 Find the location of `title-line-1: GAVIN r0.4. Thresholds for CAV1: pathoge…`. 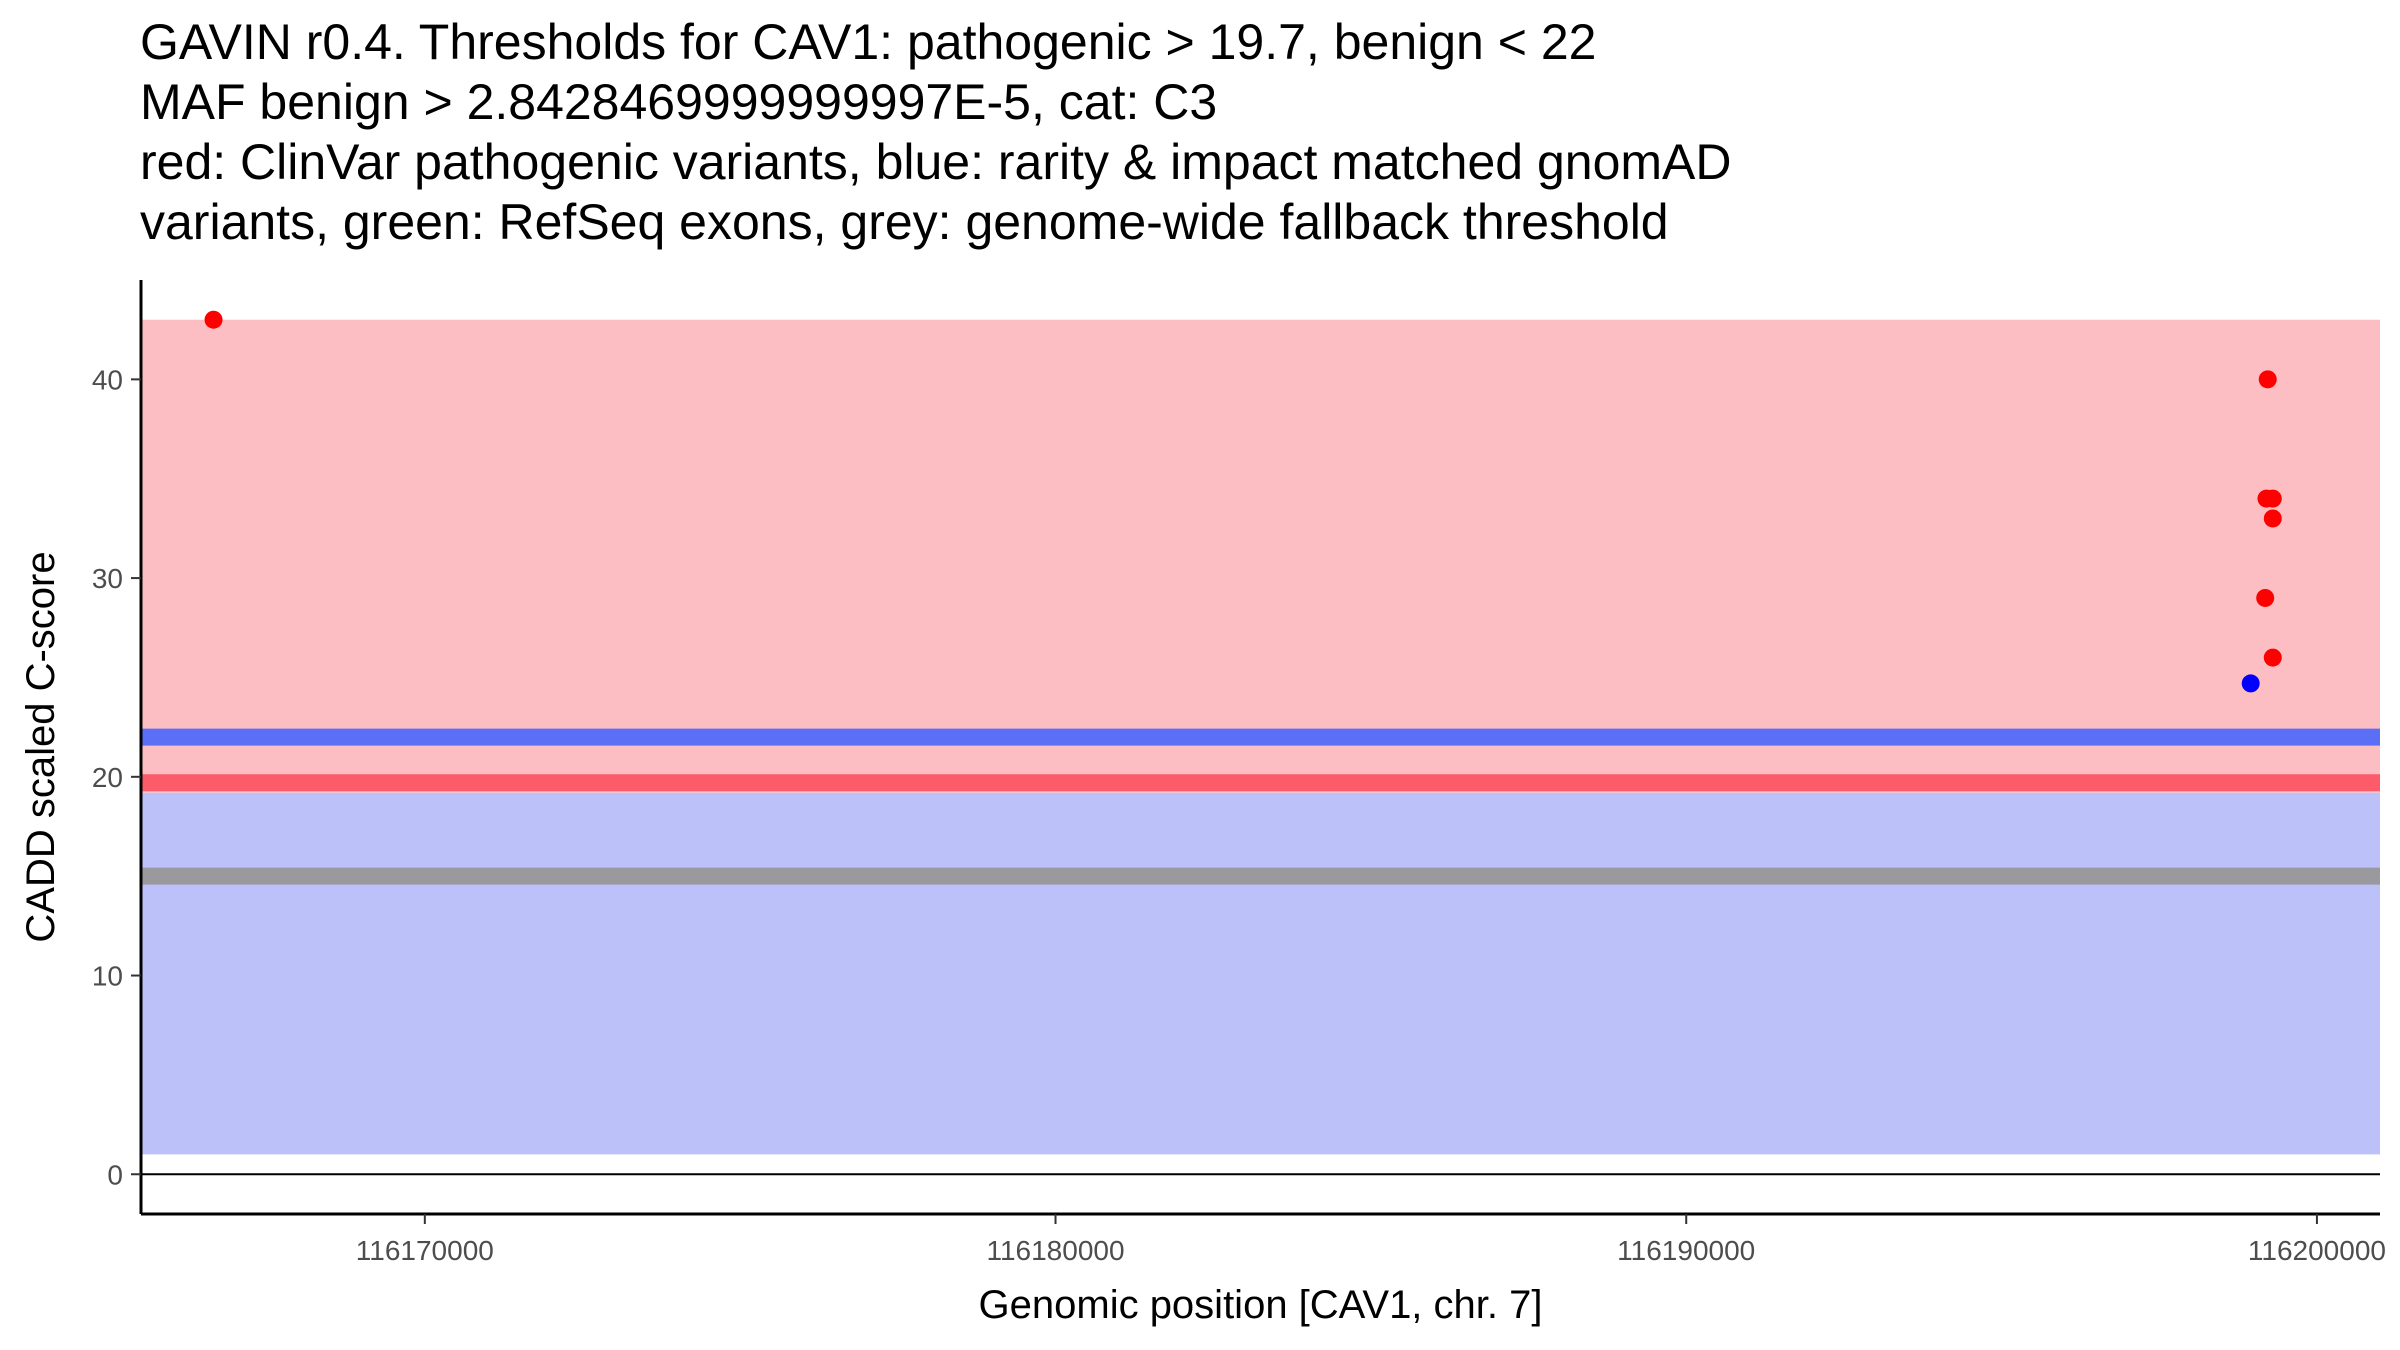

title-line-1: GAVIN r0.4. Thresholds for CAV1: pathoge… is located at coordinates (868, 42).